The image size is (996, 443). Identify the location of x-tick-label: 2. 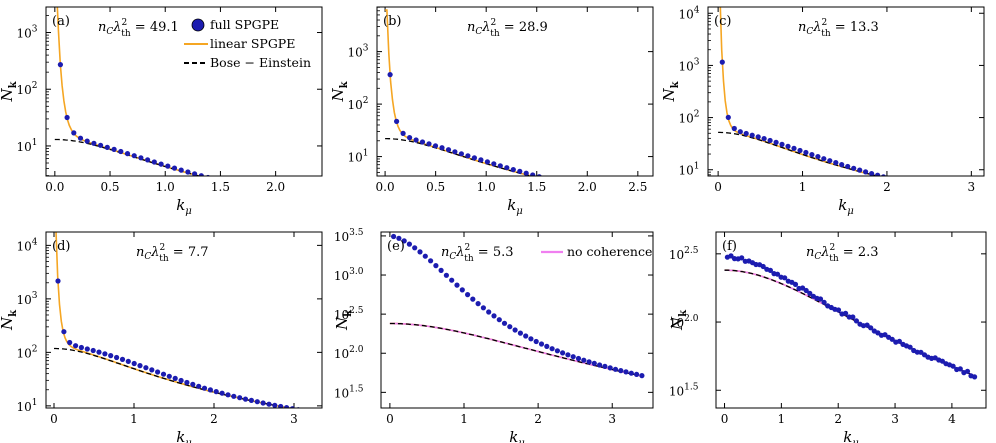
(538, 419).